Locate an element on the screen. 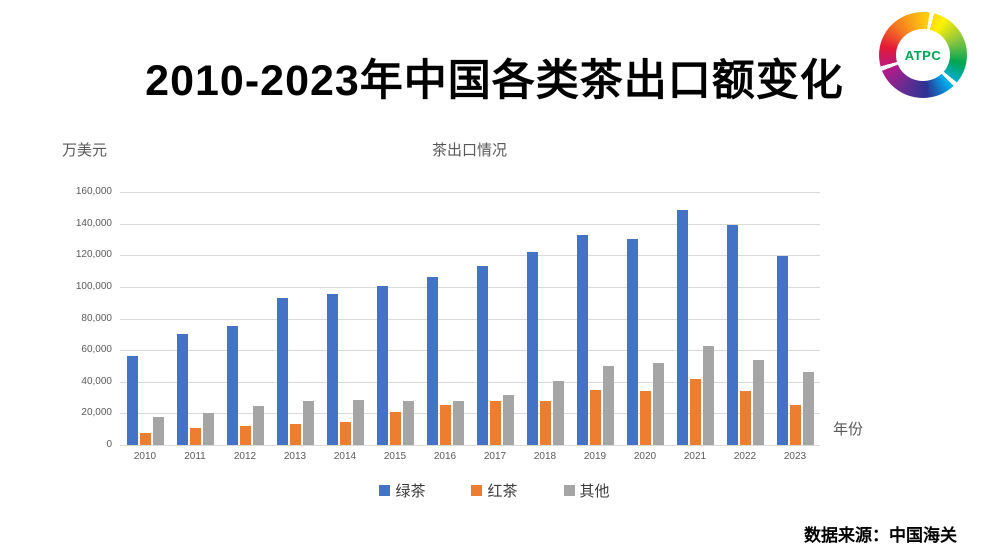 This screenshot has width=989, height=556. other-bar-2013 is located at coordinates (308, 422).